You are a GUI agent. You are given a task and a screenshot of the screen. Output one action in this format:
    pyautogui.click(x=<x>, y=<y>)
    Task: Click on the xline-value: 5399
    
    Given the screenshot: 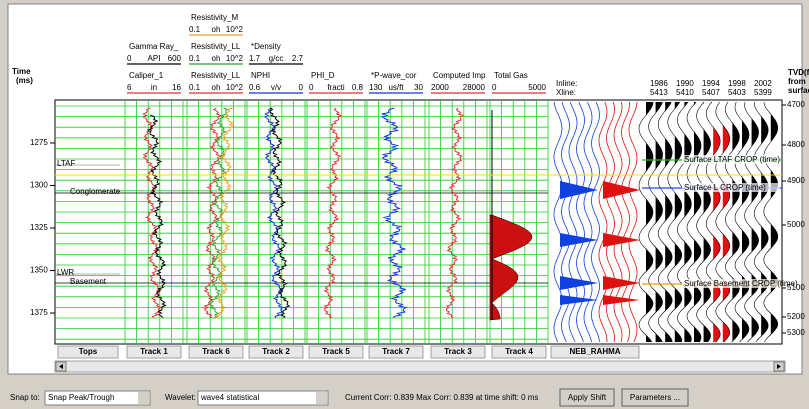 What is the action you would take?
    pyautogui.click(x=763, y=92)
    